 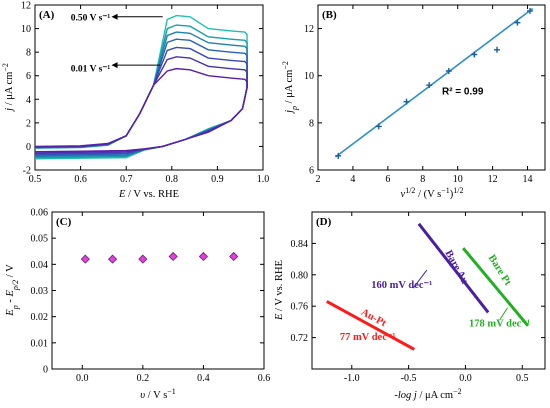 I want to click on slope-label: 77 mV dec⁻¹, so click(x=368, y=337).